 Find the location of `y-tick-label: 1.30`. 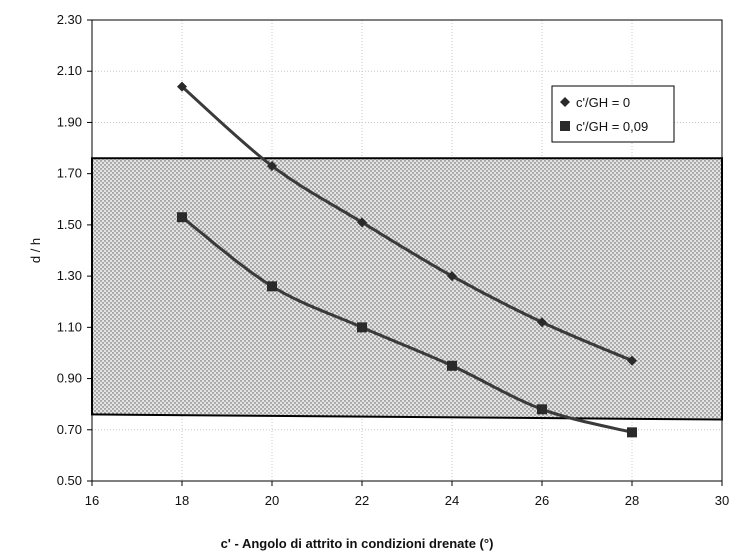

y-tick-label: 1.30 is located at coordinates (69, 275).